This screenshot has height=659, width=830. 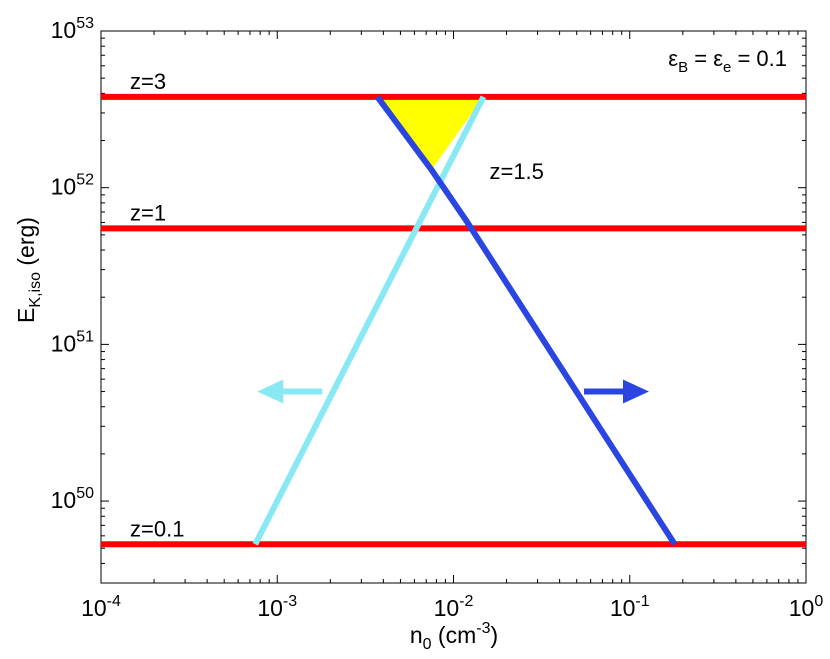 I want to click on y-tick-label: 1051, so click(x=72, y=342).